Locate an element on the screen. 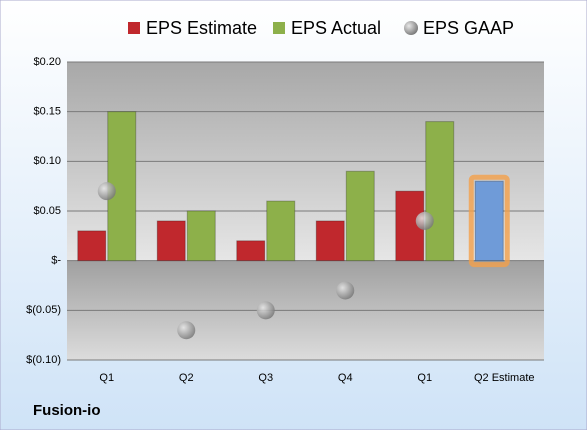 Image resolution: width=587 pixels, height=430 pixels. legend-label: EPS GAAP is located at coordinates (468, 28).